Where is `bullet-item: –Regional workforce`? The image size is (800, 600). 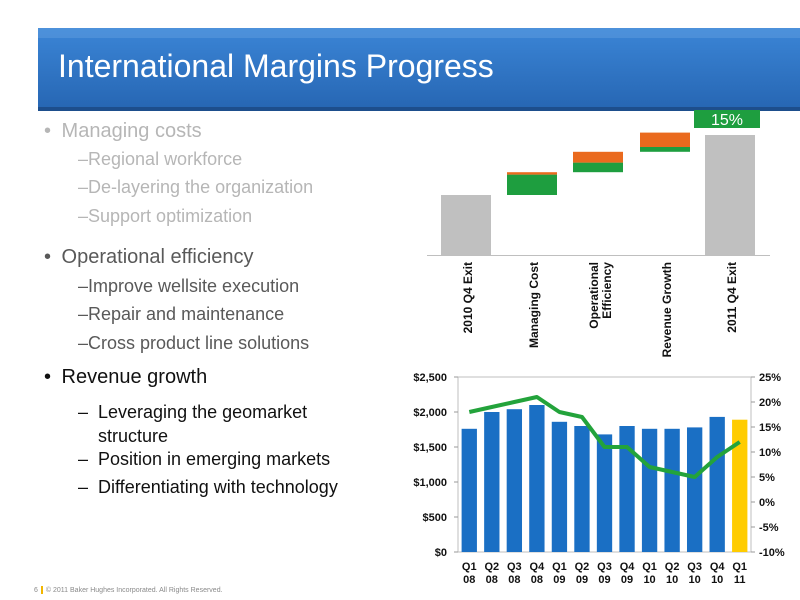
bullet-item: –Regional workforce is located at coordinates (160, 159).